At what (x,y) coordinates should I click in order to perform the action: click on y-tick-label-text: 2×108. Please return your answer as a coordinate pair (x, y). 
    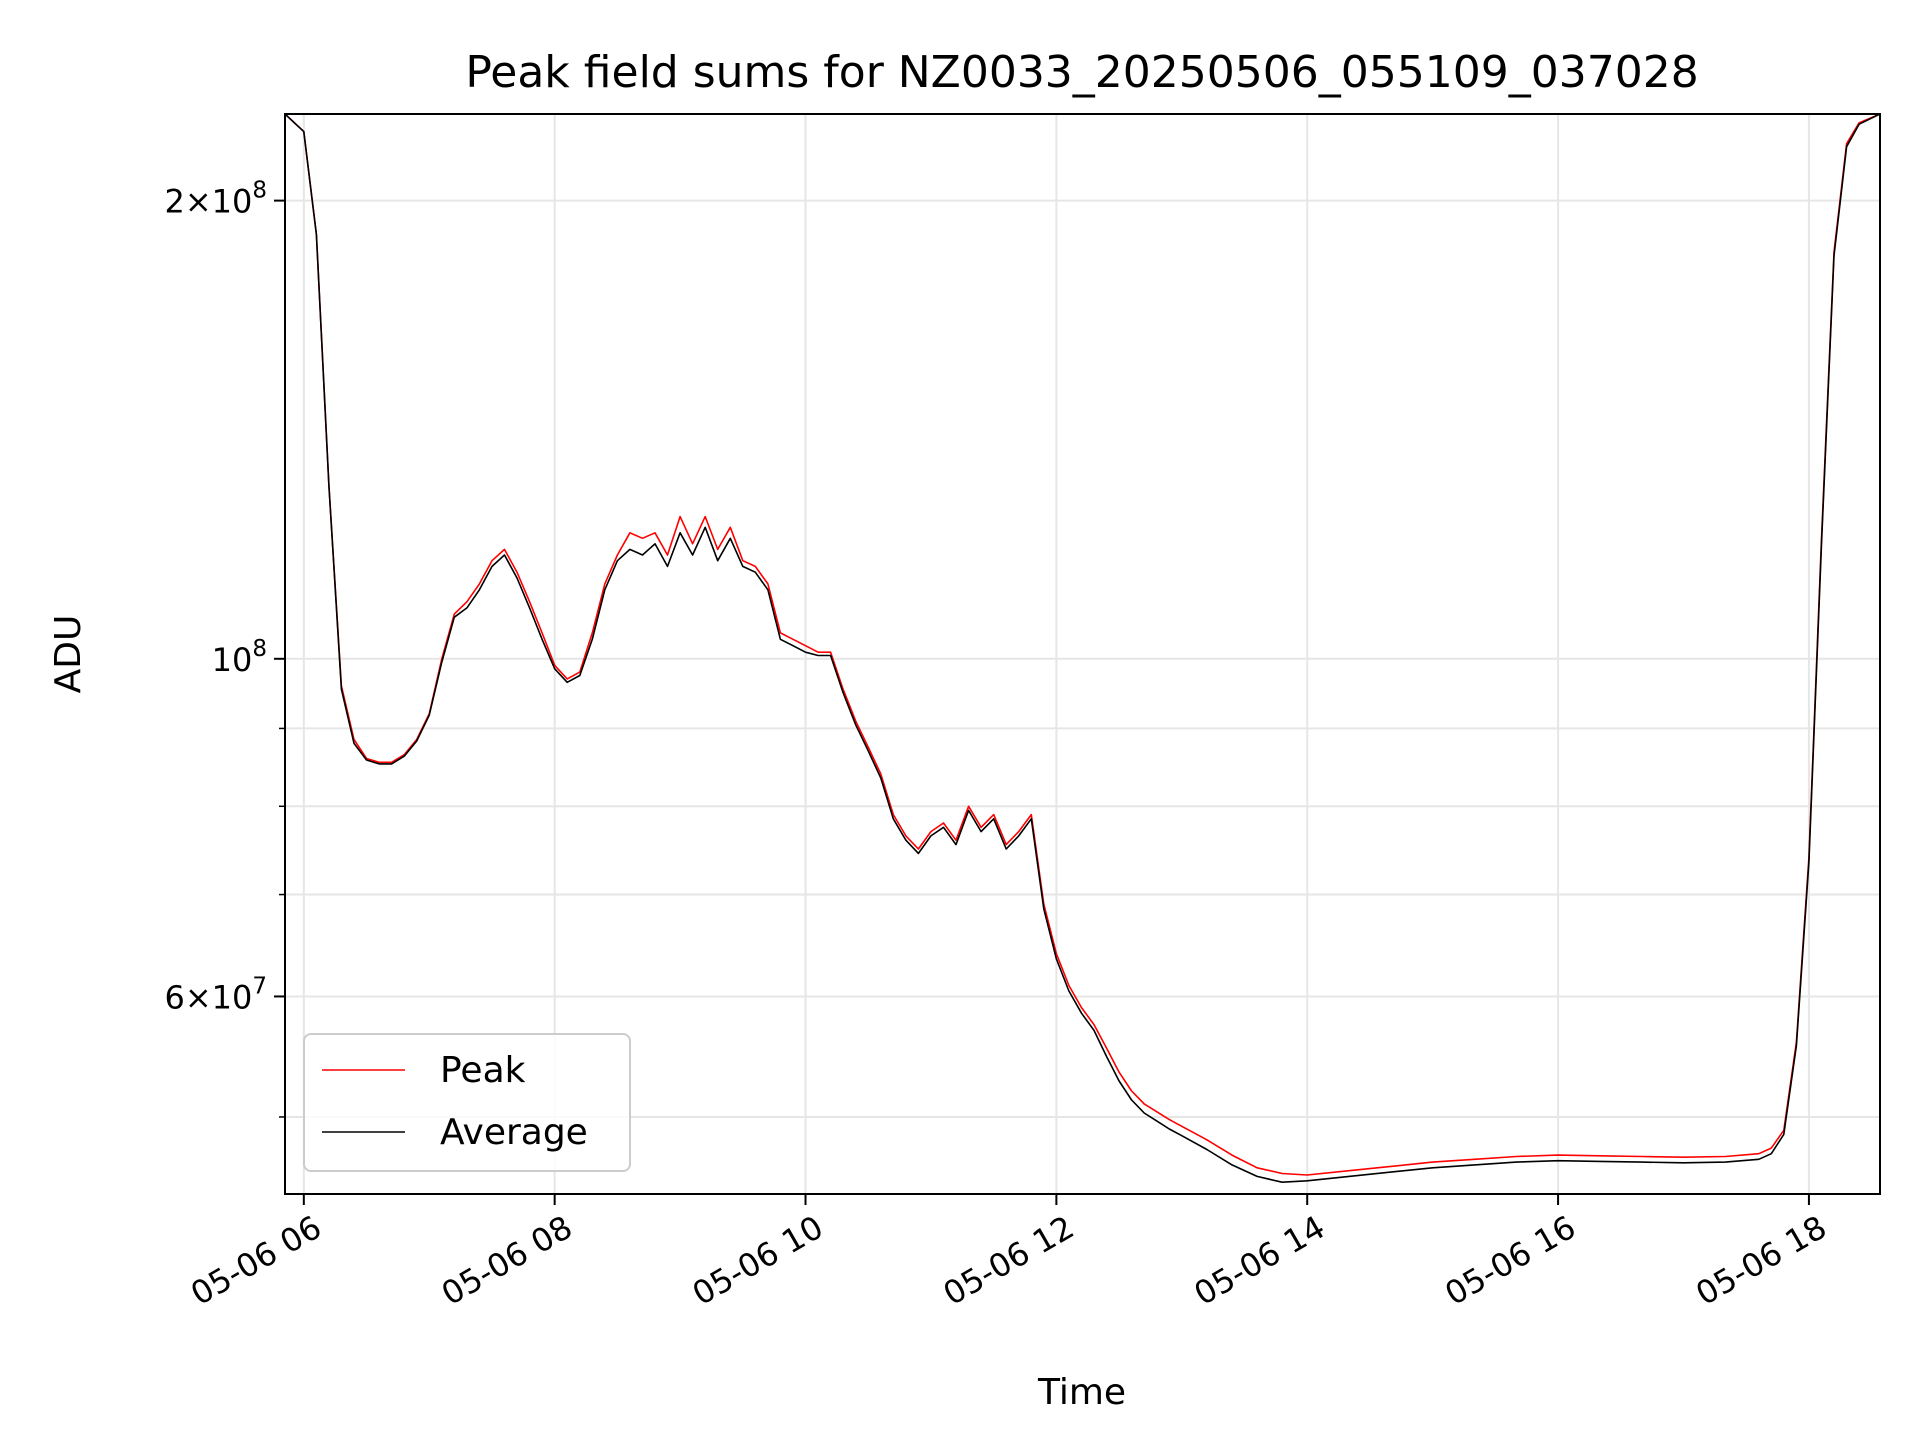
    Looking at the image, I should click on (215, 199).